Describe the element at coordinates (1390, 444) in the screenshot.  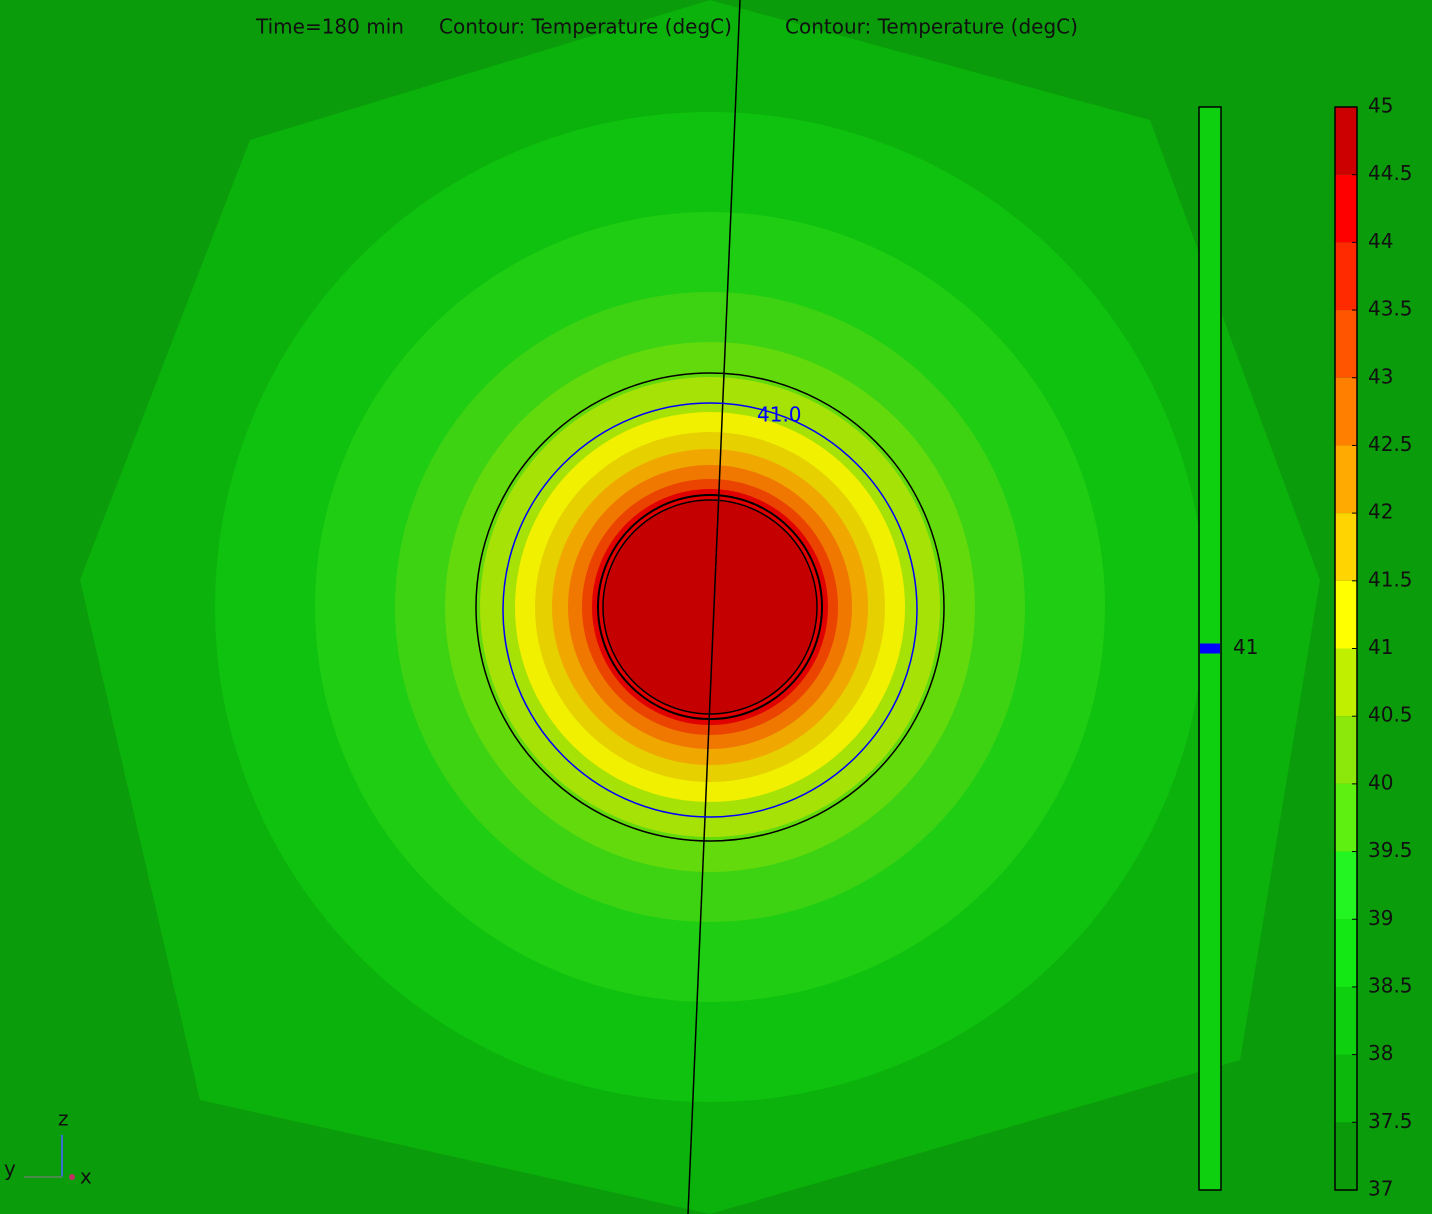
I see `colorbar-tick-label: 42.5` at that location.